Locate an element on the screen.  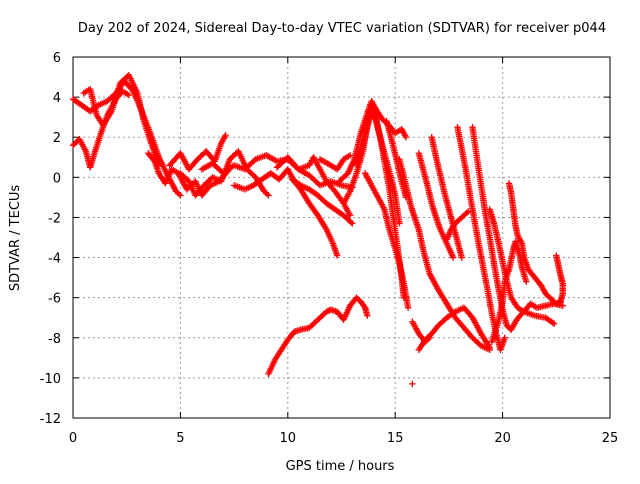
y-tick-label: 6 is located at coordinates (57, 58).